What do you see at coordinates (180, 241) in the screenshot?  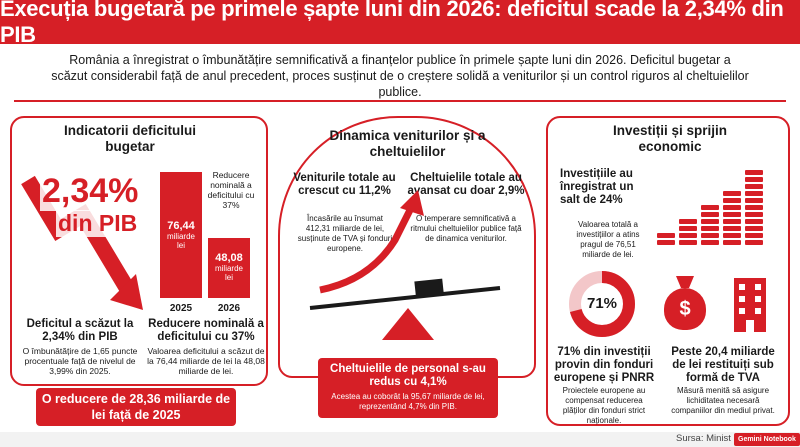 I see `bar-2025-unit: miliarde lei` at bounding box center [180, 241].